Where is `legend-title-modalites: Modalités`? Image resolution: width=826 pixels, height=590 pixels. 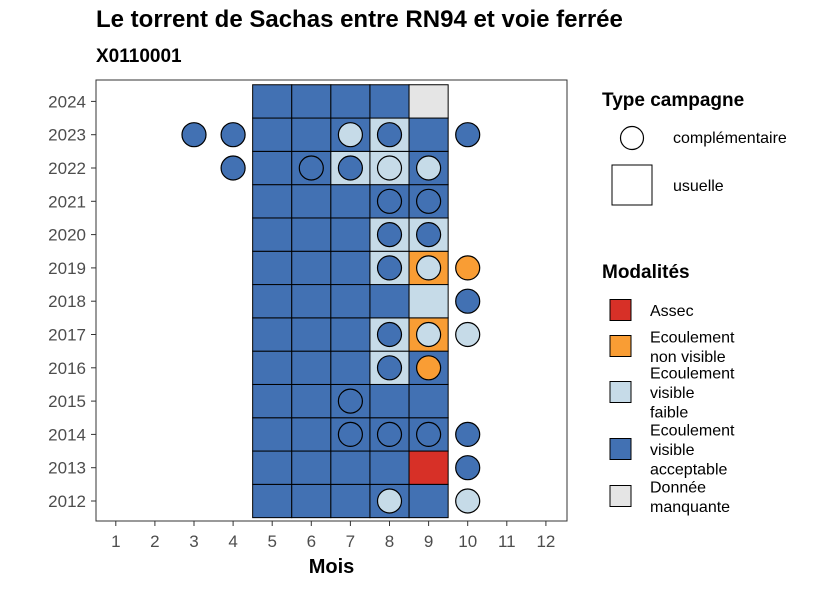
legend-title-modalites: Modalités is located at coordinates (646, 272).